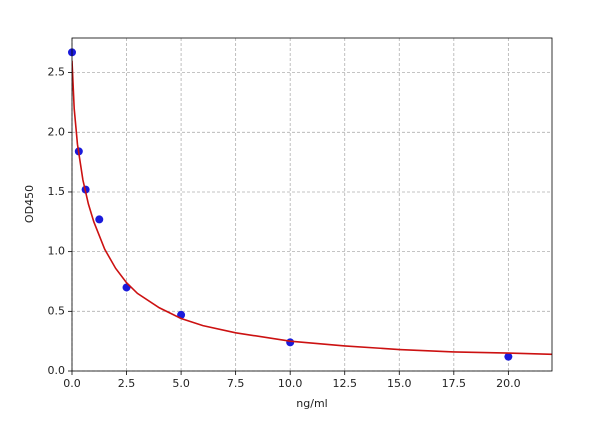  What do you see at coordinates (344, 383) in the screenshot?
I see `x-tick-label: 12.5` at bounding box center [344, 383].